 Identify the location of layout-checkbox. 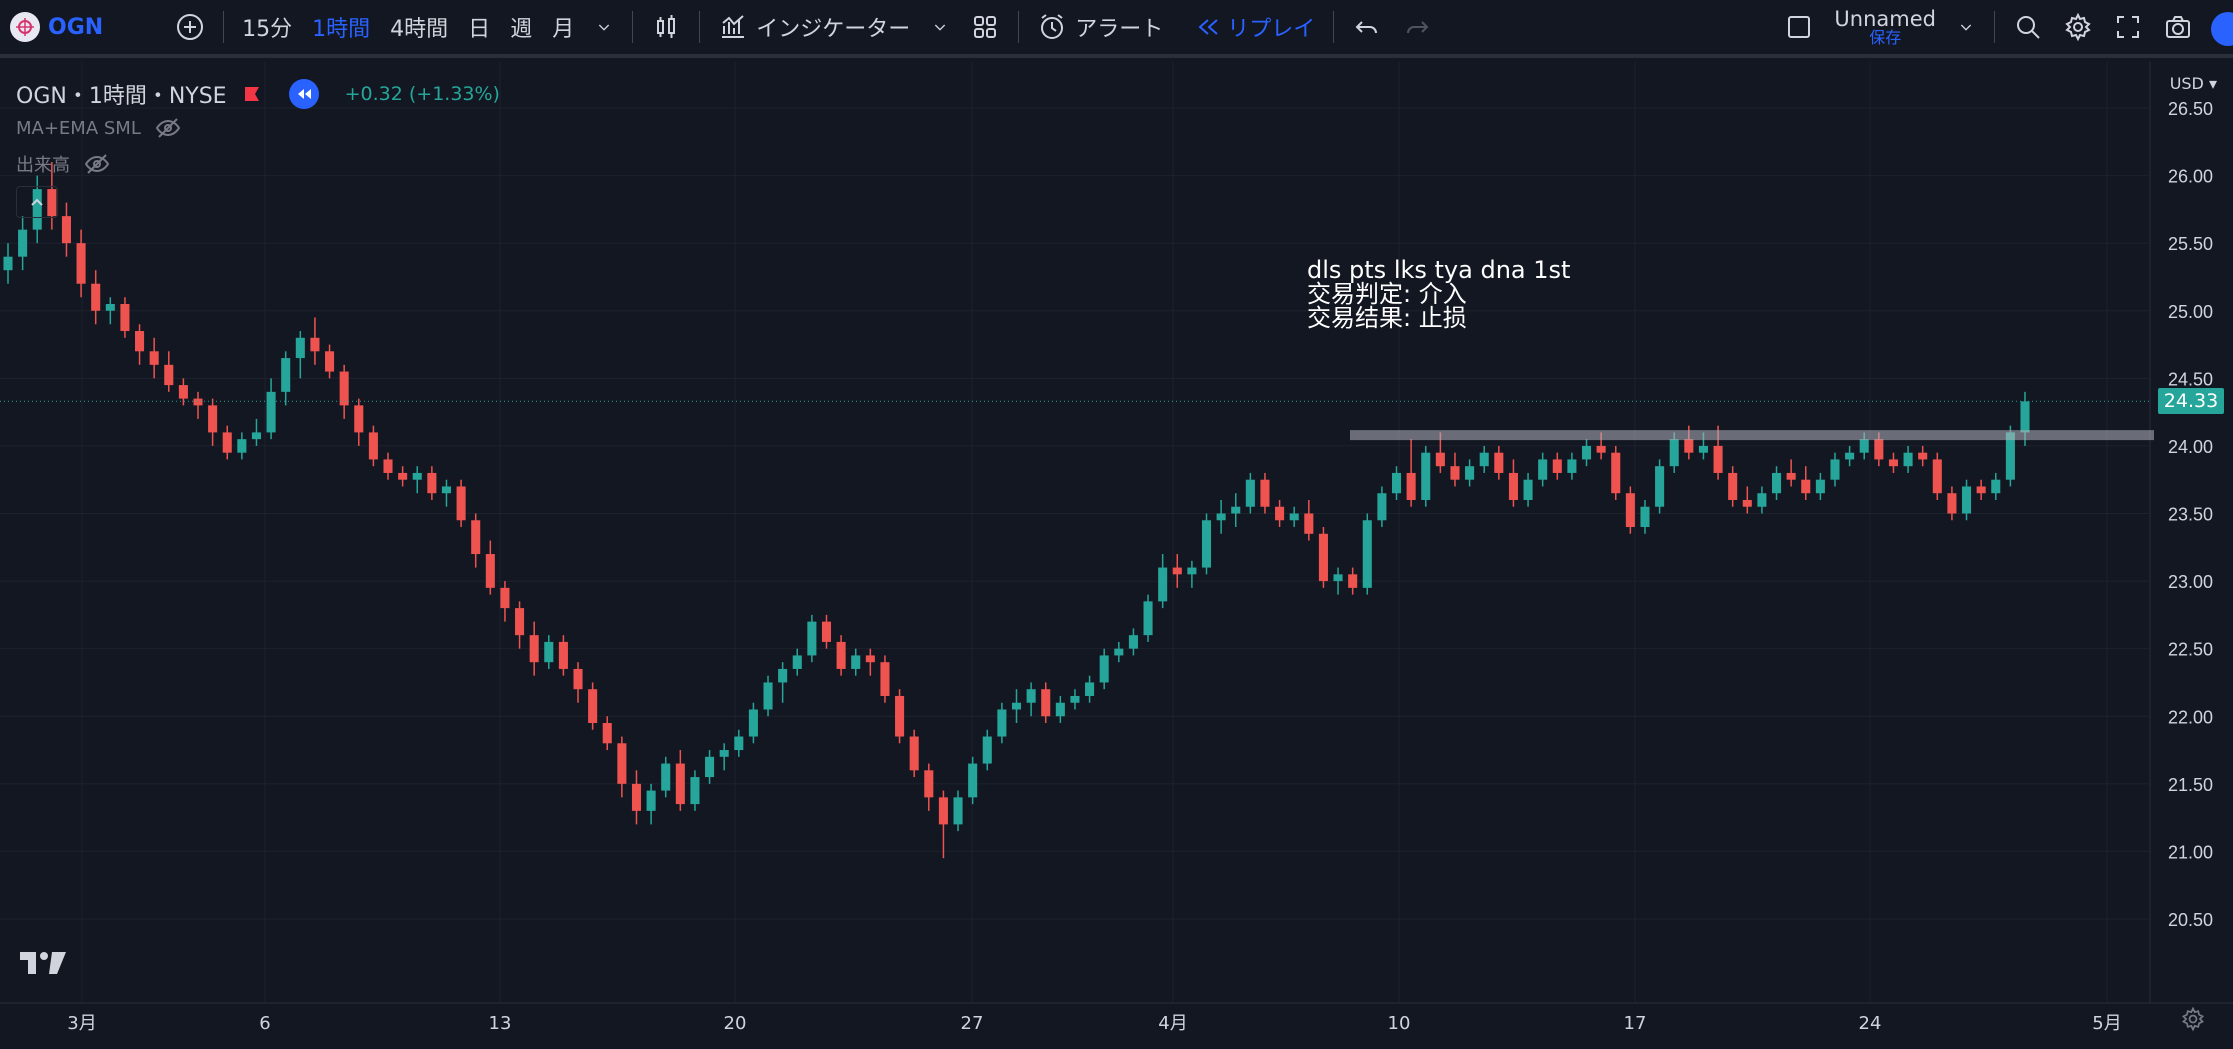
(1799, 28).